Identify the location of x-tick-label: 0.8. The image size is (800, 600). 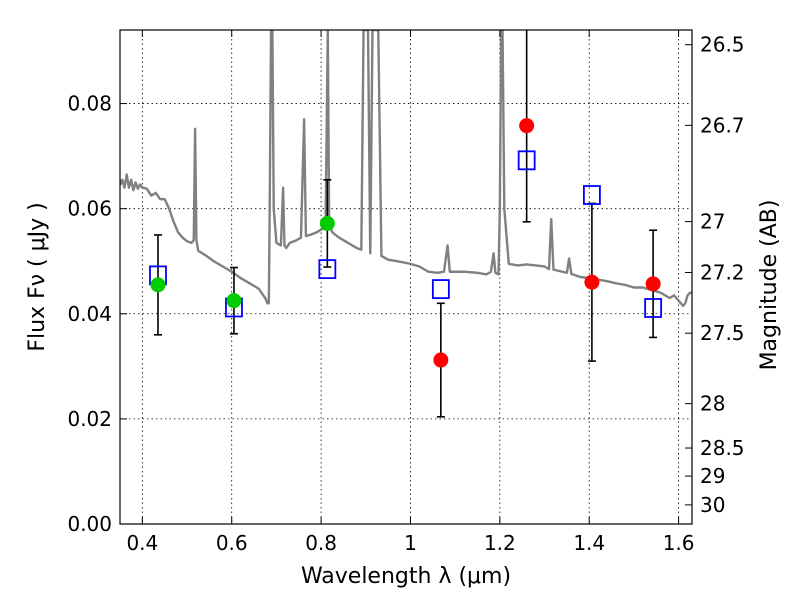
(321, 543).